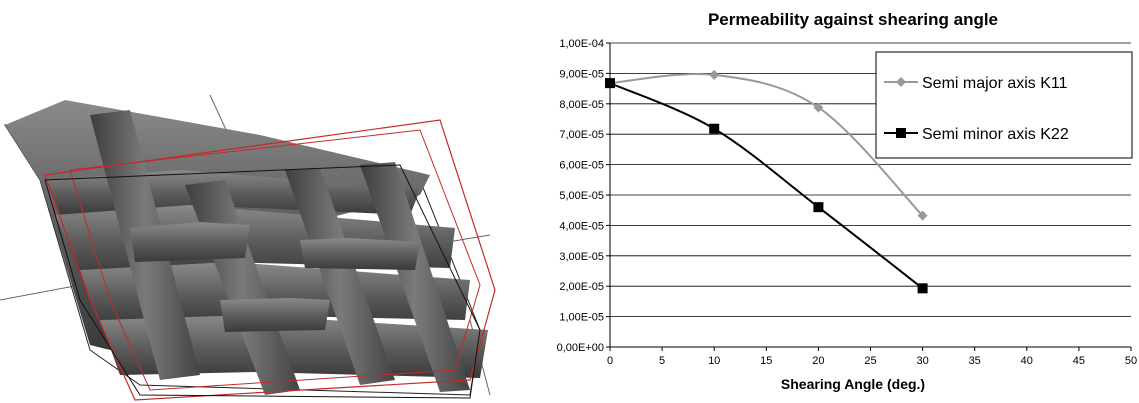 Image resolution: width=1139 pixels, height=403 pixels. I want to click on legend-marker-diamond, so click(901, 82).